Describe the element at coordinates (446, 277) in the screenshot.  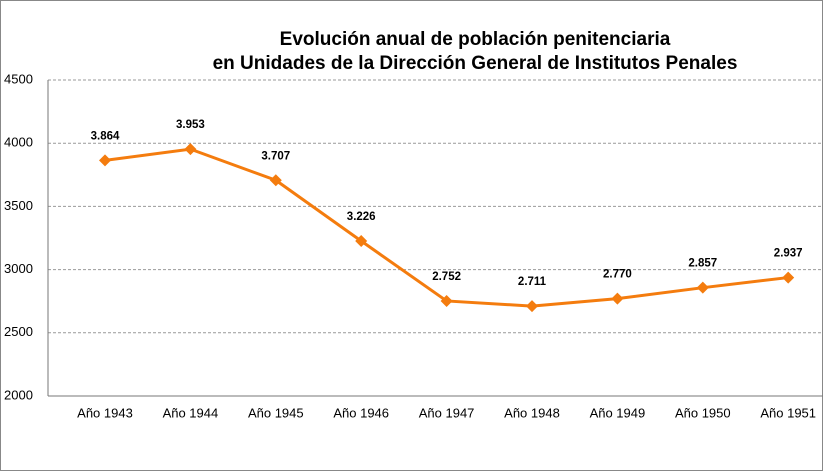
I see `data-label: 2.752` at that location.